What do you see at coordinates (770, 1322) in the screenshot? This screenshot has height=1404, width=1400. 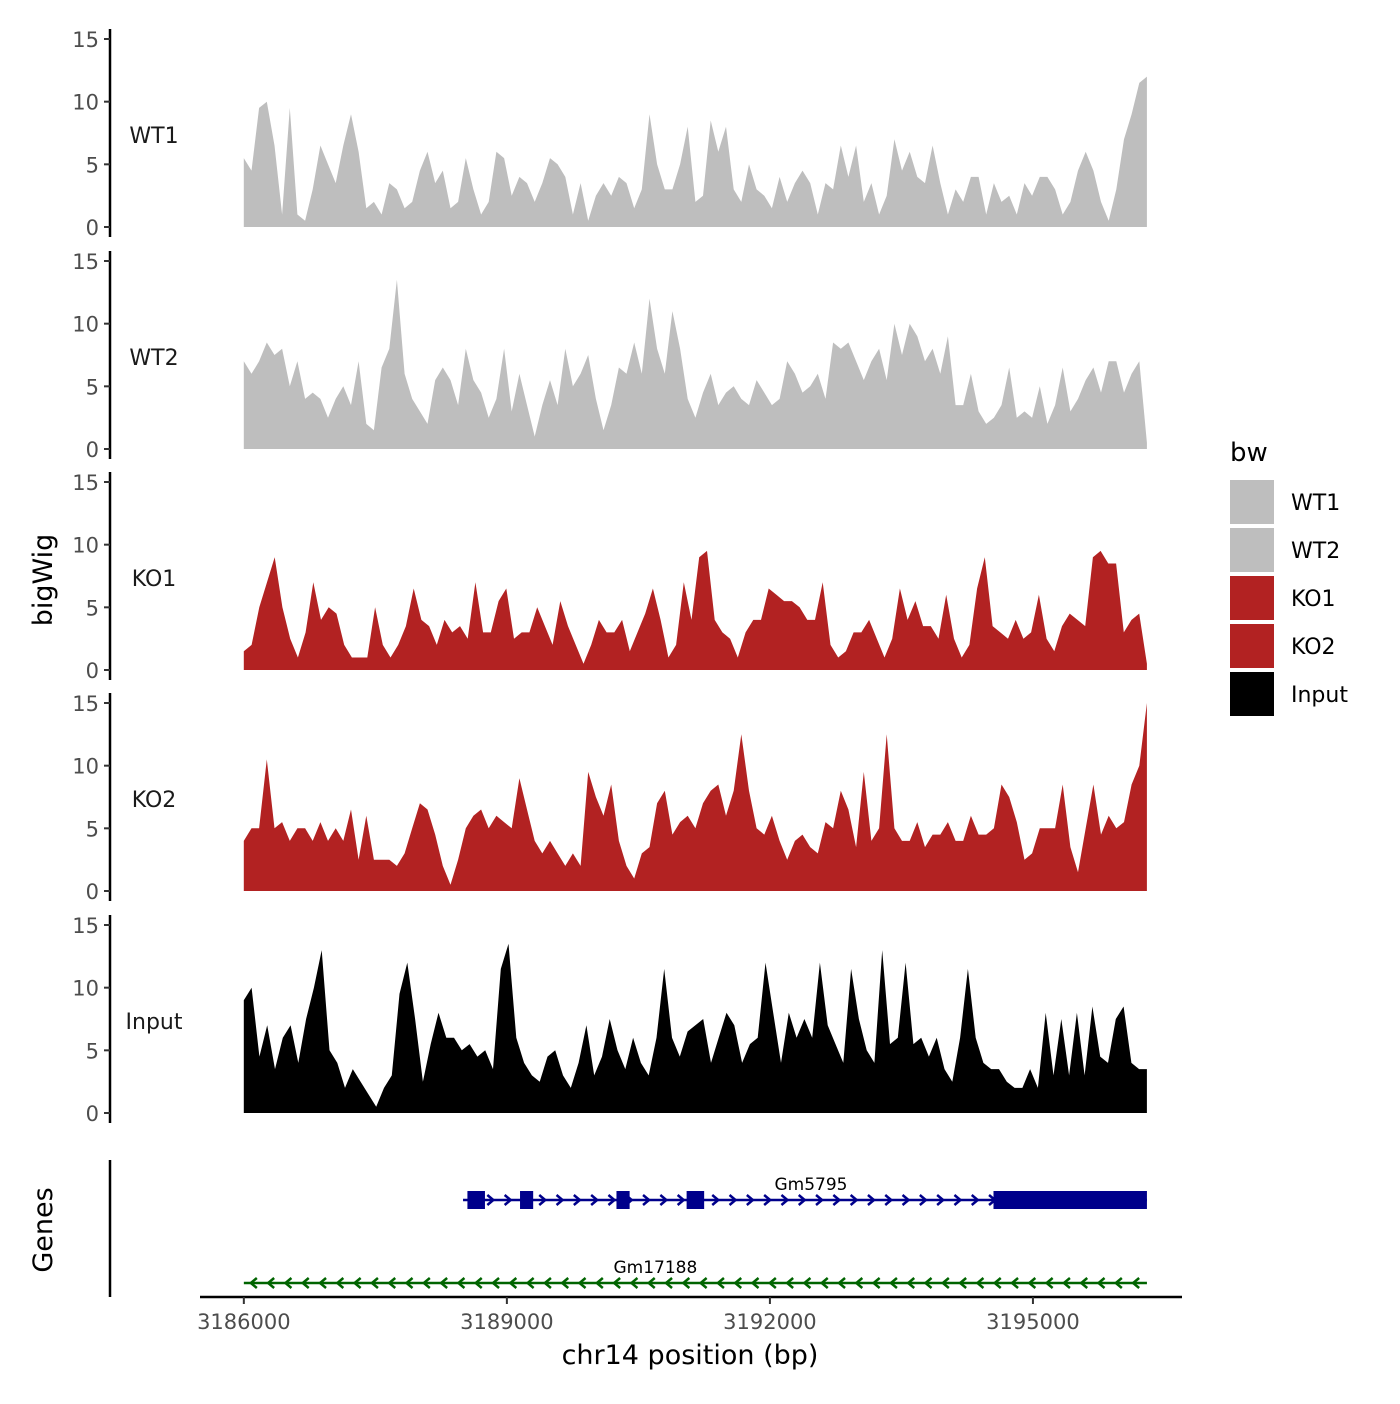 I see `x-tick-label: 3192000` at bounding box center [770, 1322].